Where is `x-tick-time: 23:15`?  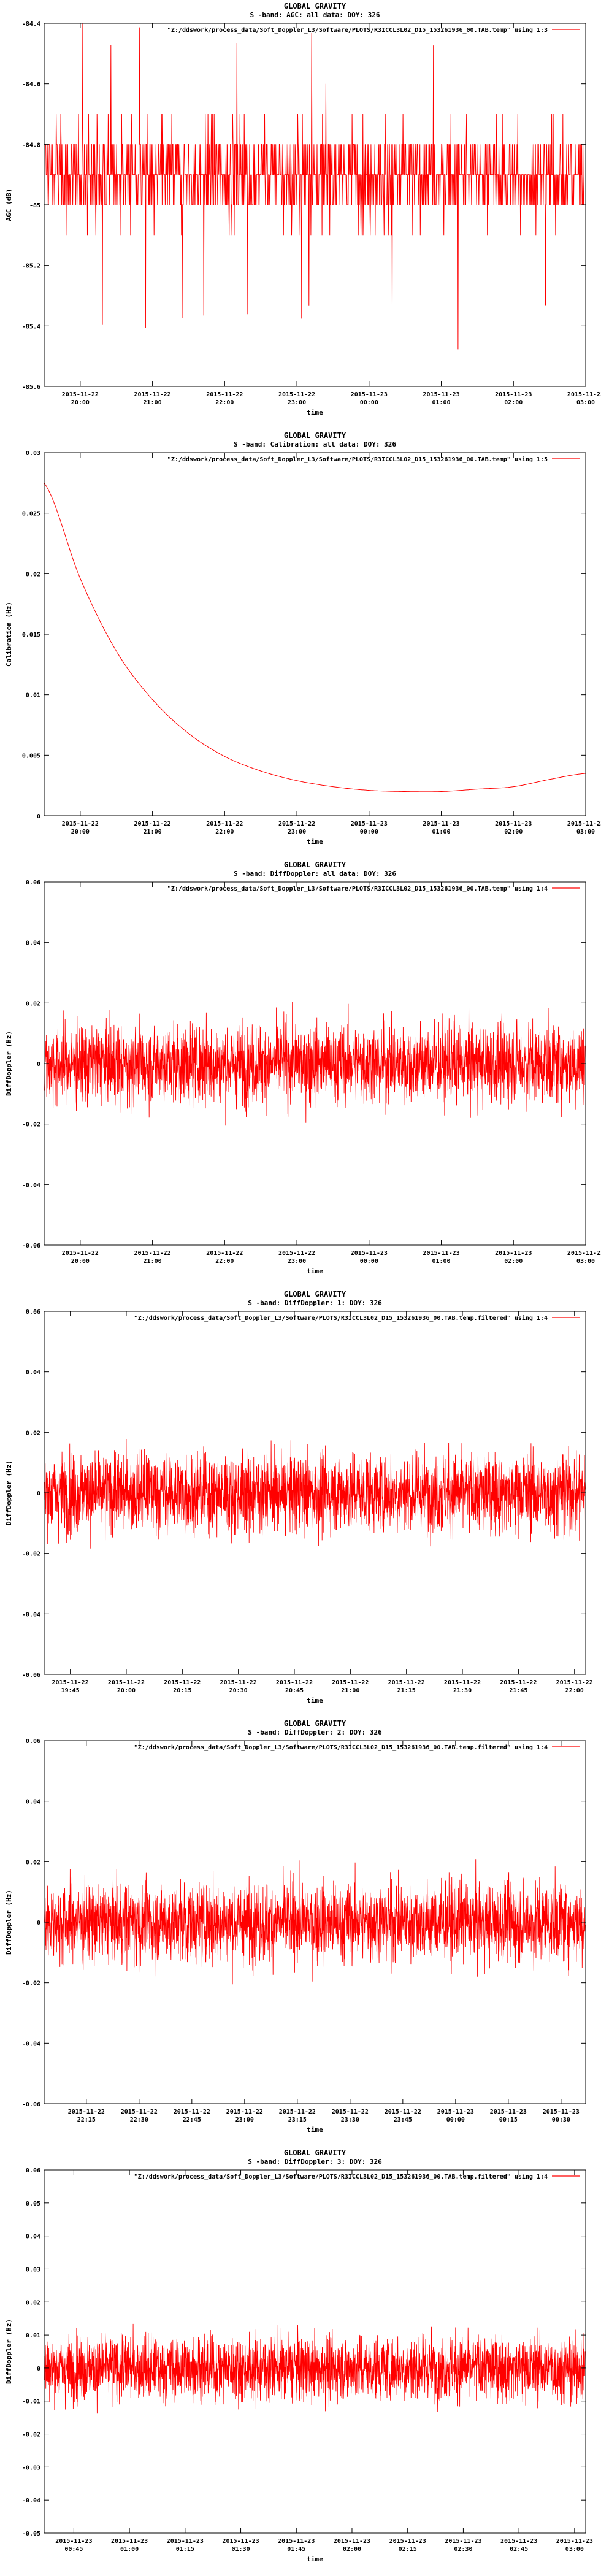
x-tick-time: 23:15 is located at coordinates (298, 2120).